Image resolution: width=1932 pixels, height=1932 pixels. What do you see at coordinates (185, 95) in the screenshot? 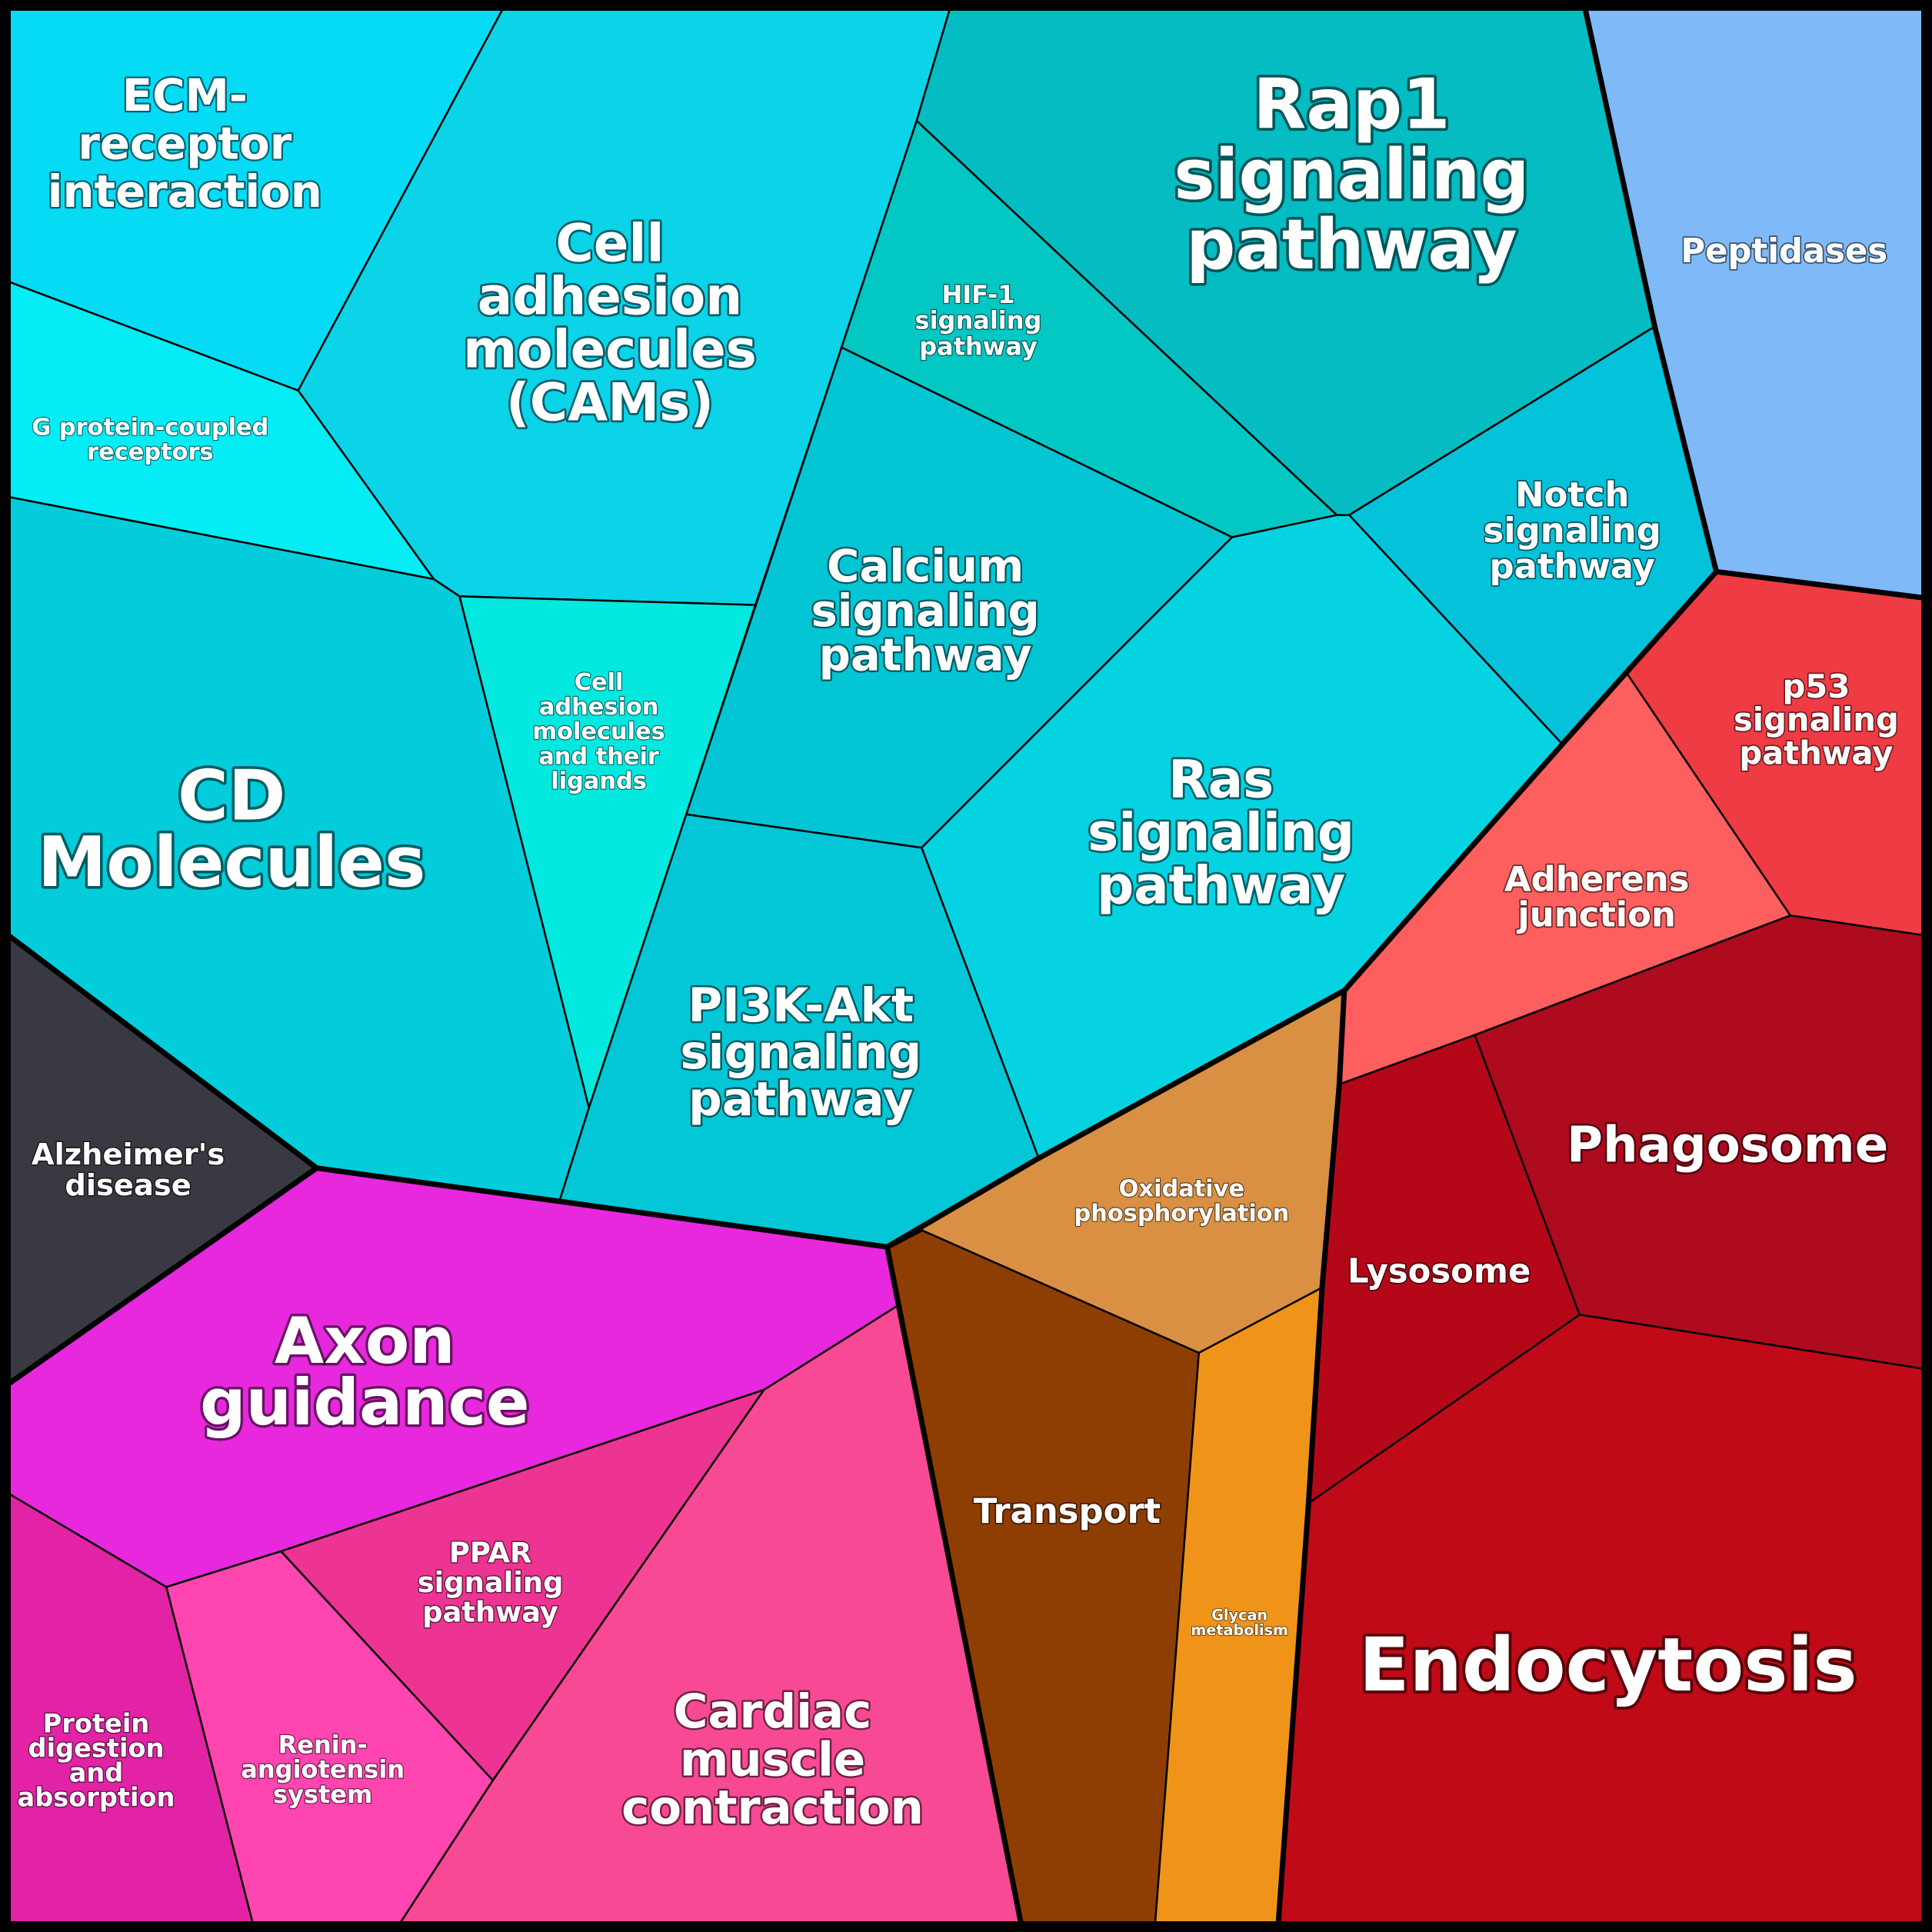
I see `cell-label-line: ECM-` at bounding box center [185, 95].